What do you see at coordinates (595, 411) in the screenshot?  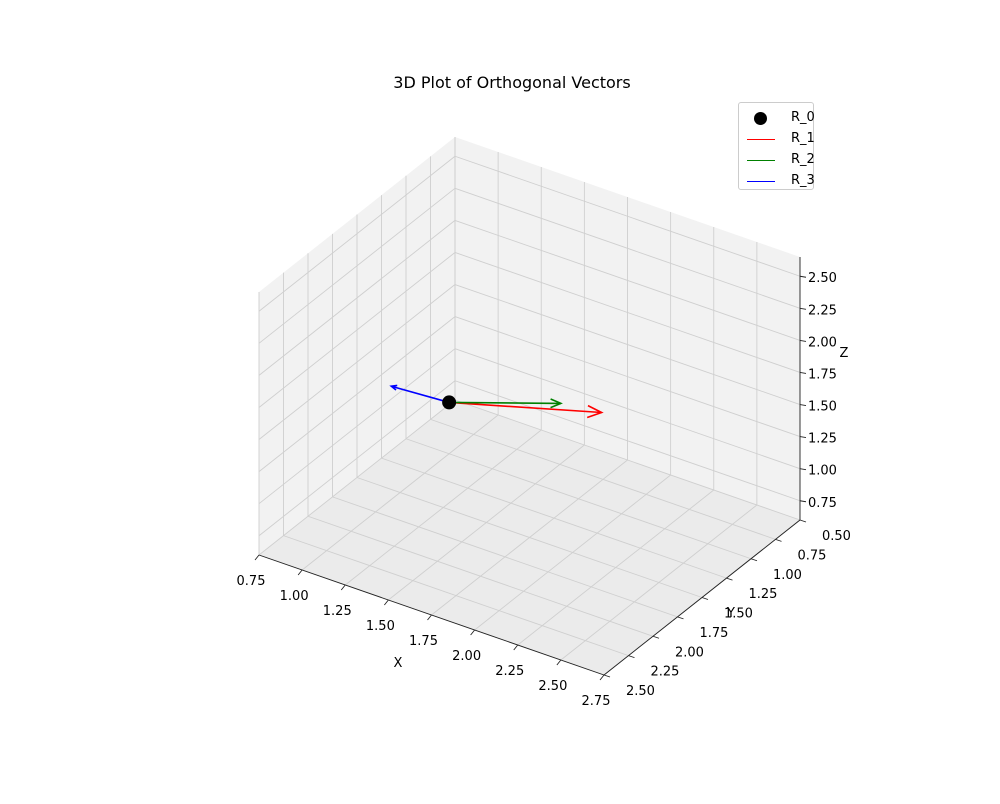 I see `arrowhead-r1` at bounding box center [595, 411].